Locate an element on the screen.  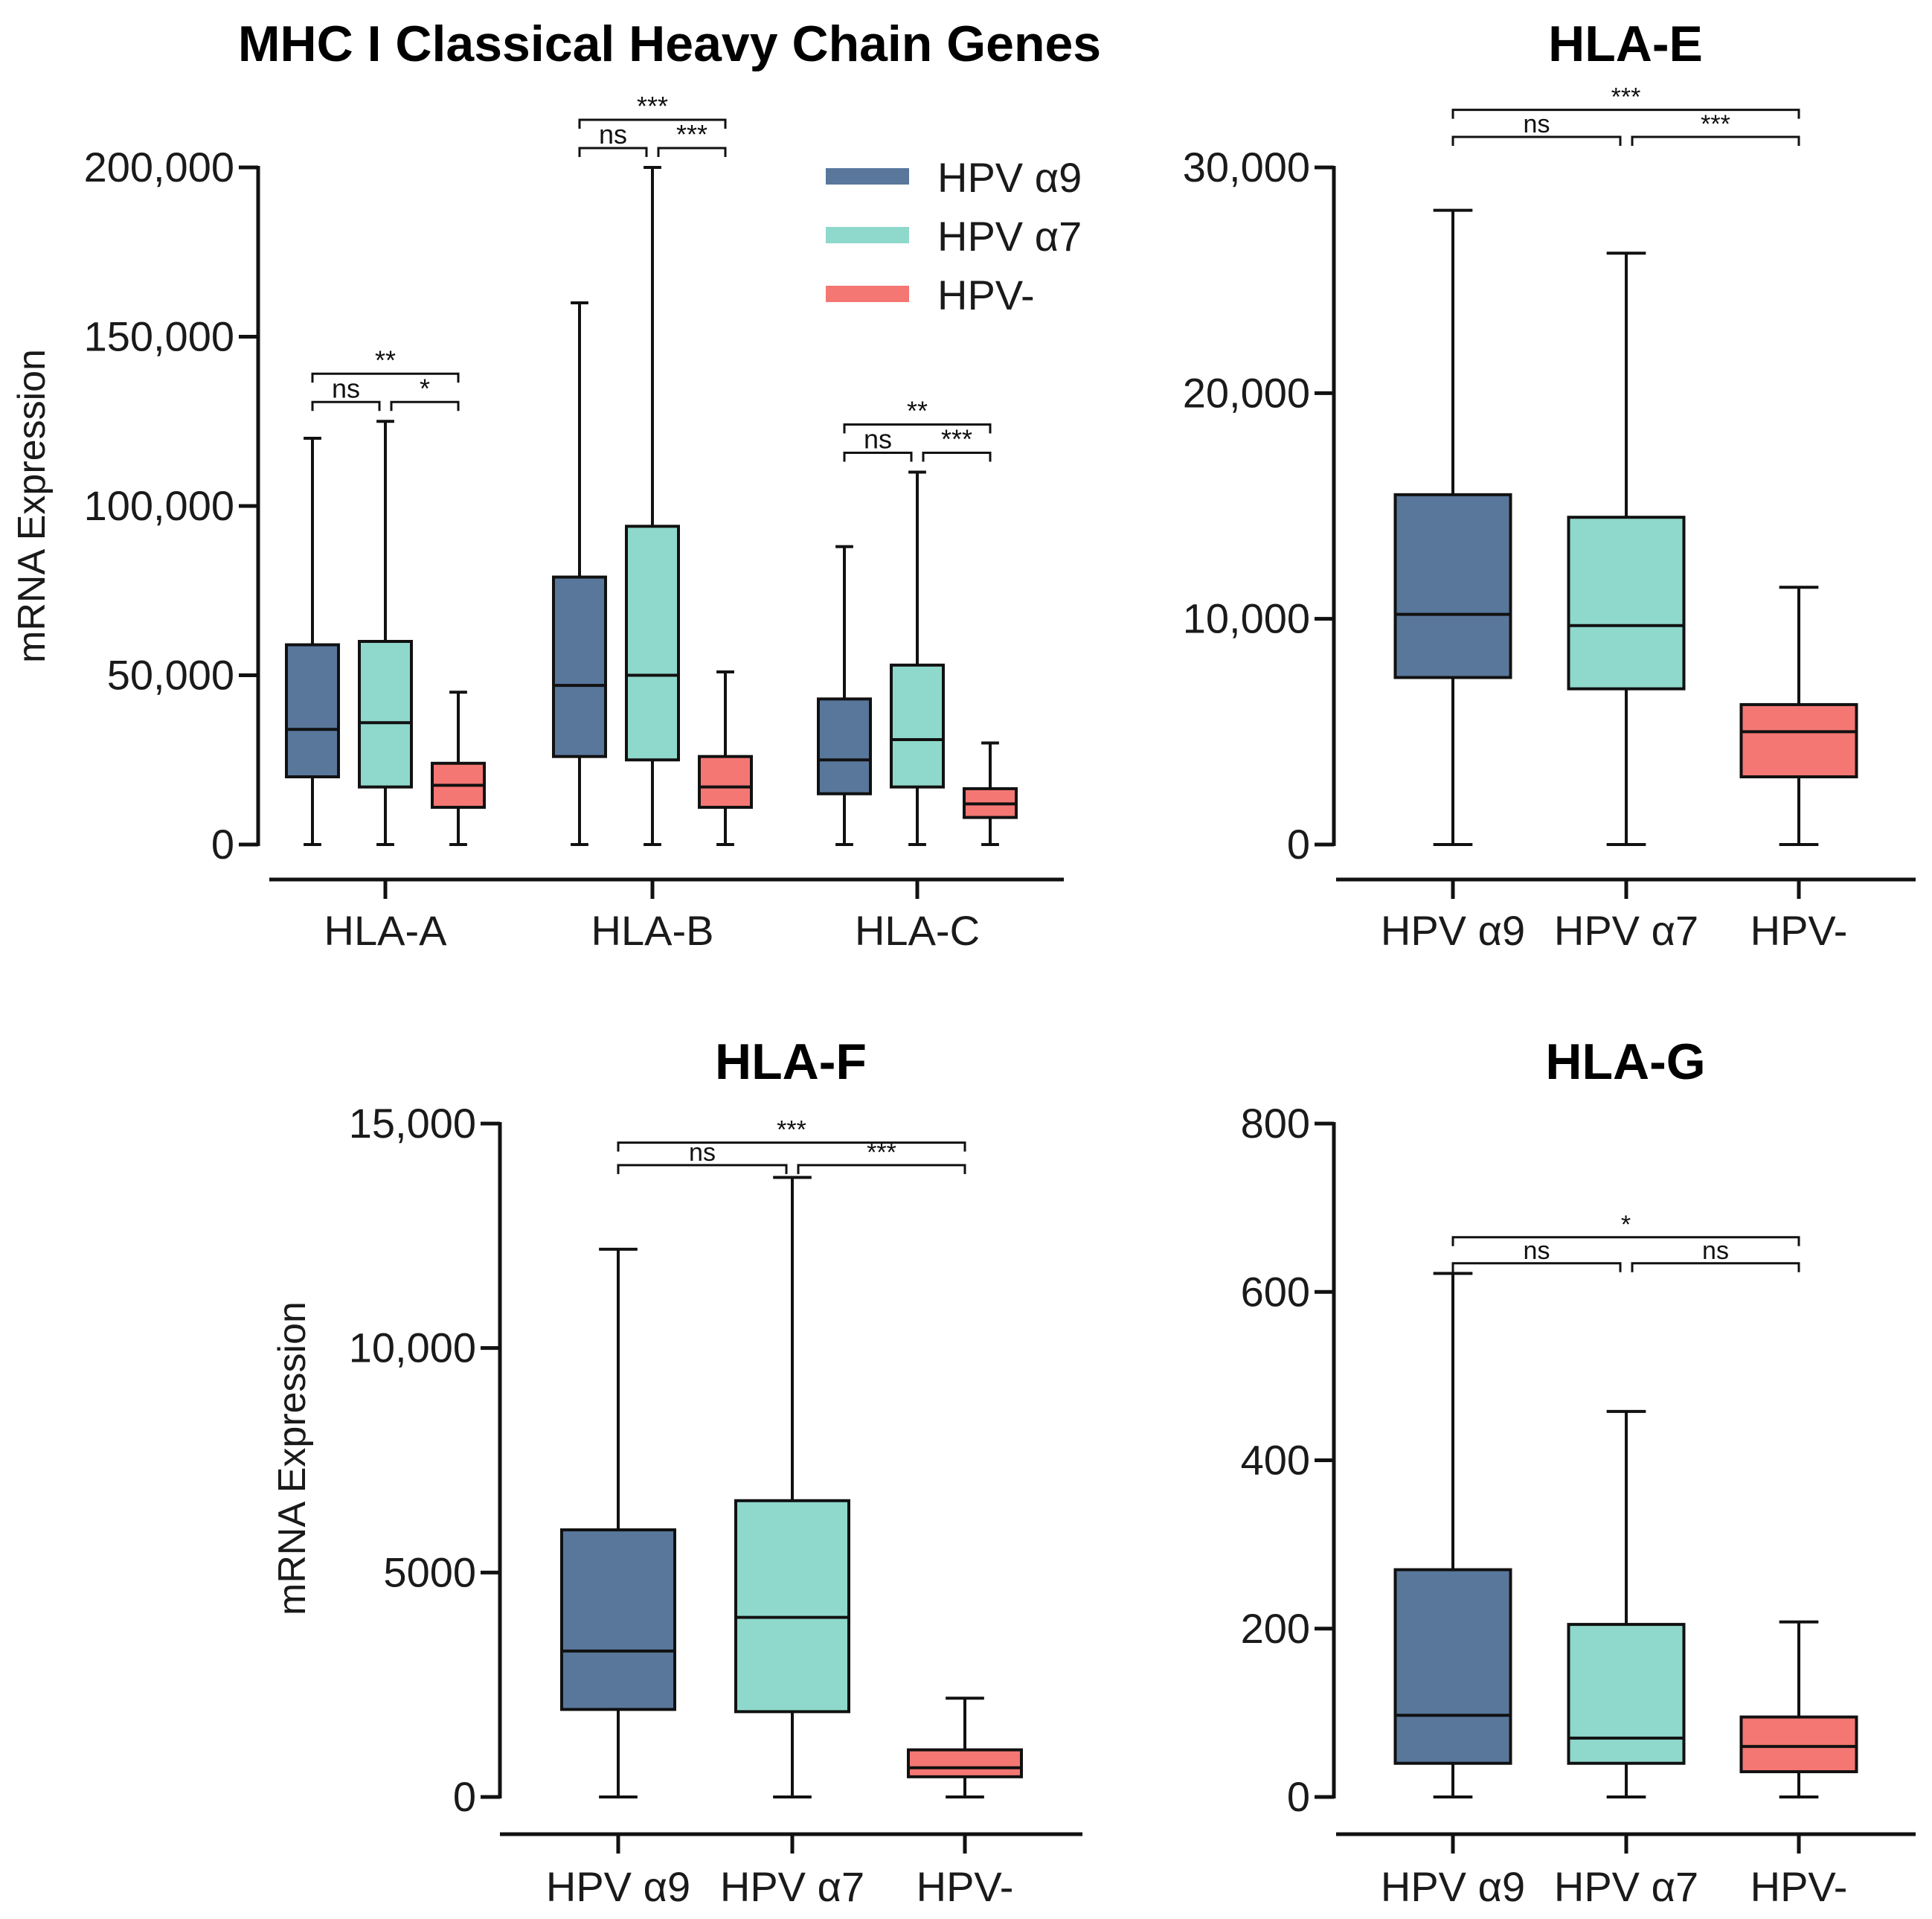
y-tick-label: 5000 is located at coordinates (429, 1572).